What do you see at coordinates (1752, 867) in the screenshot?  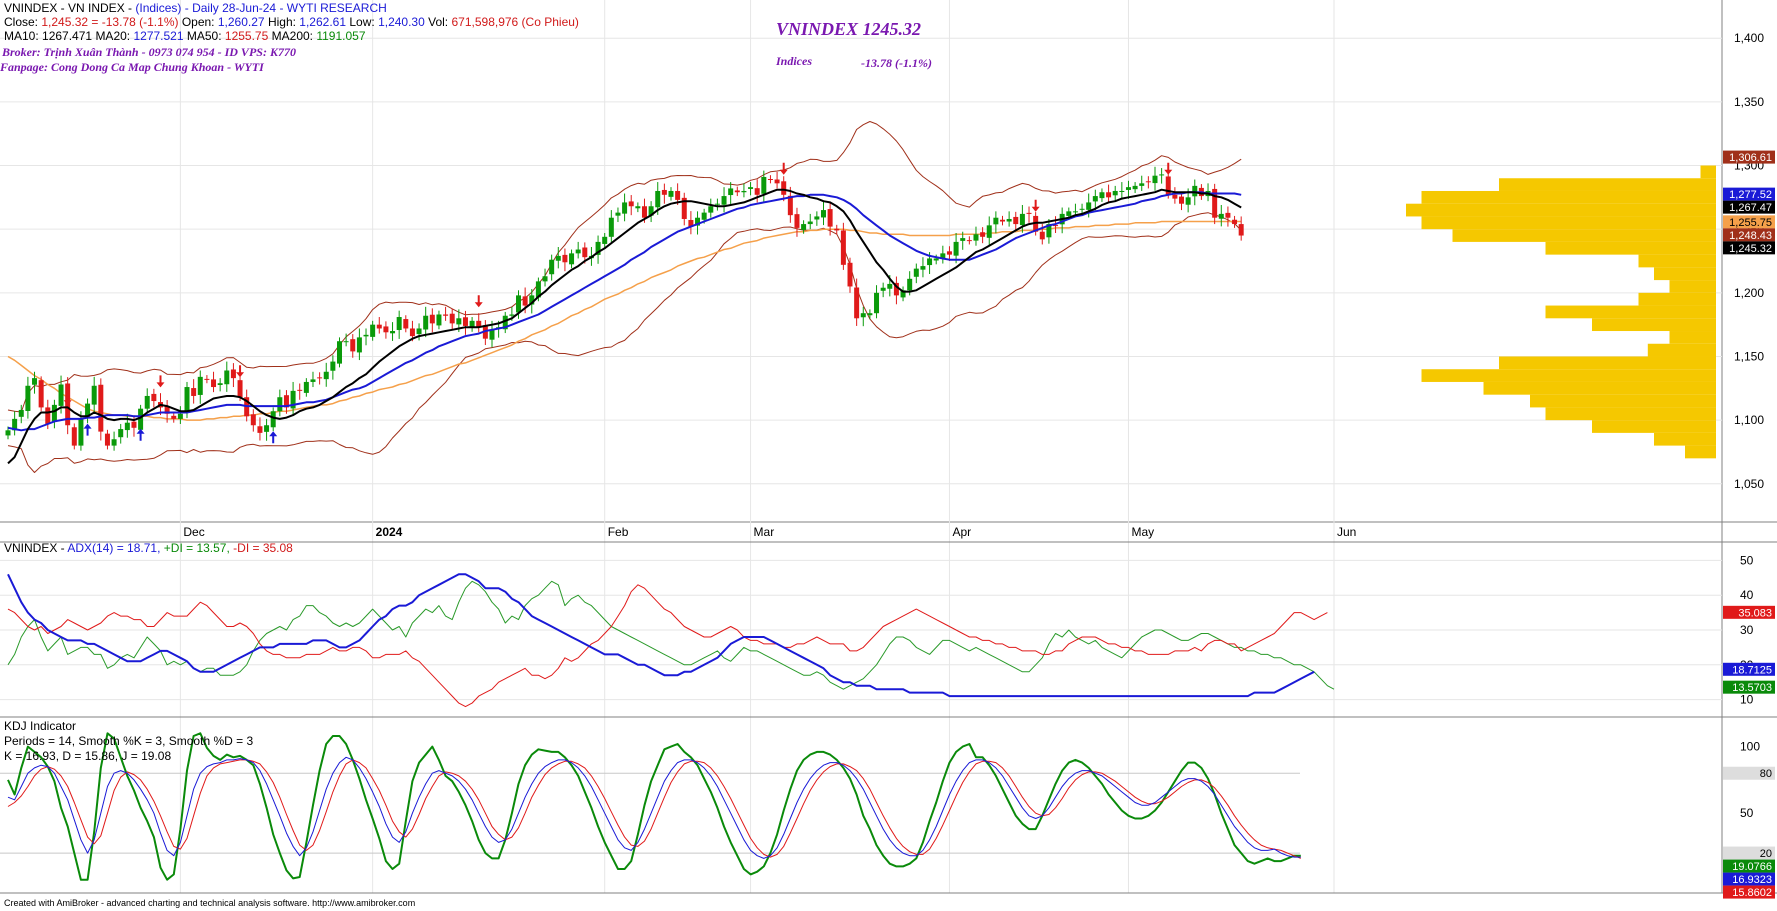 I see `kdj-tag: 19.0766` at bounding box center [1752, 867].